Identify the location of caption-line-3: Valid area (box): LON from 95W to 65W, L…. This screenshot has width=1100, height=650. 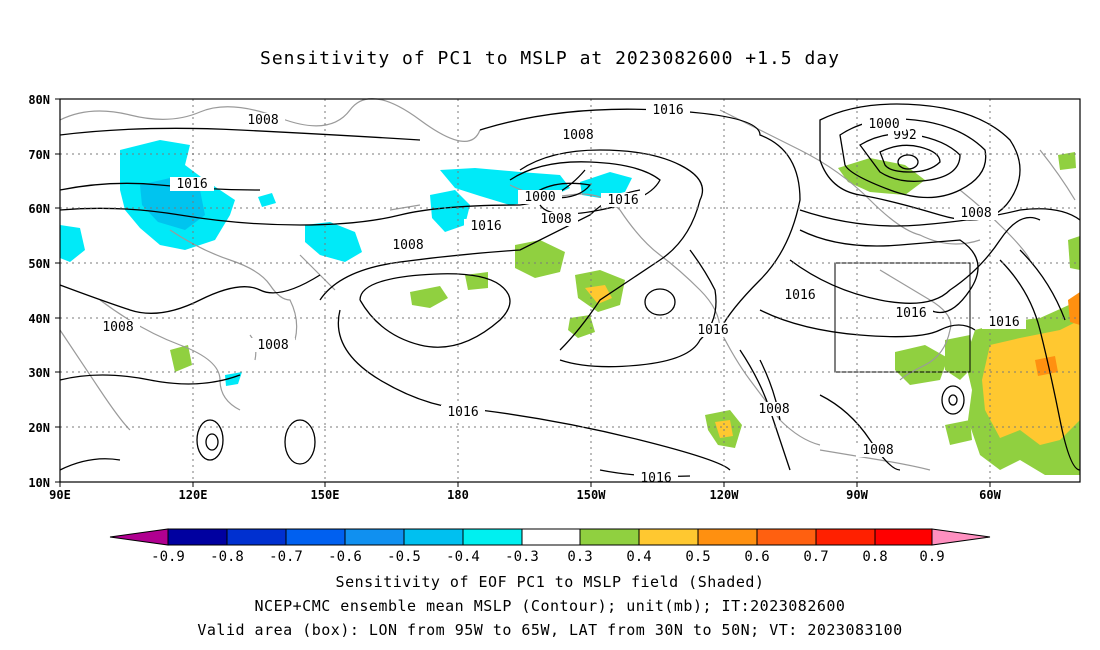
(550, 630).